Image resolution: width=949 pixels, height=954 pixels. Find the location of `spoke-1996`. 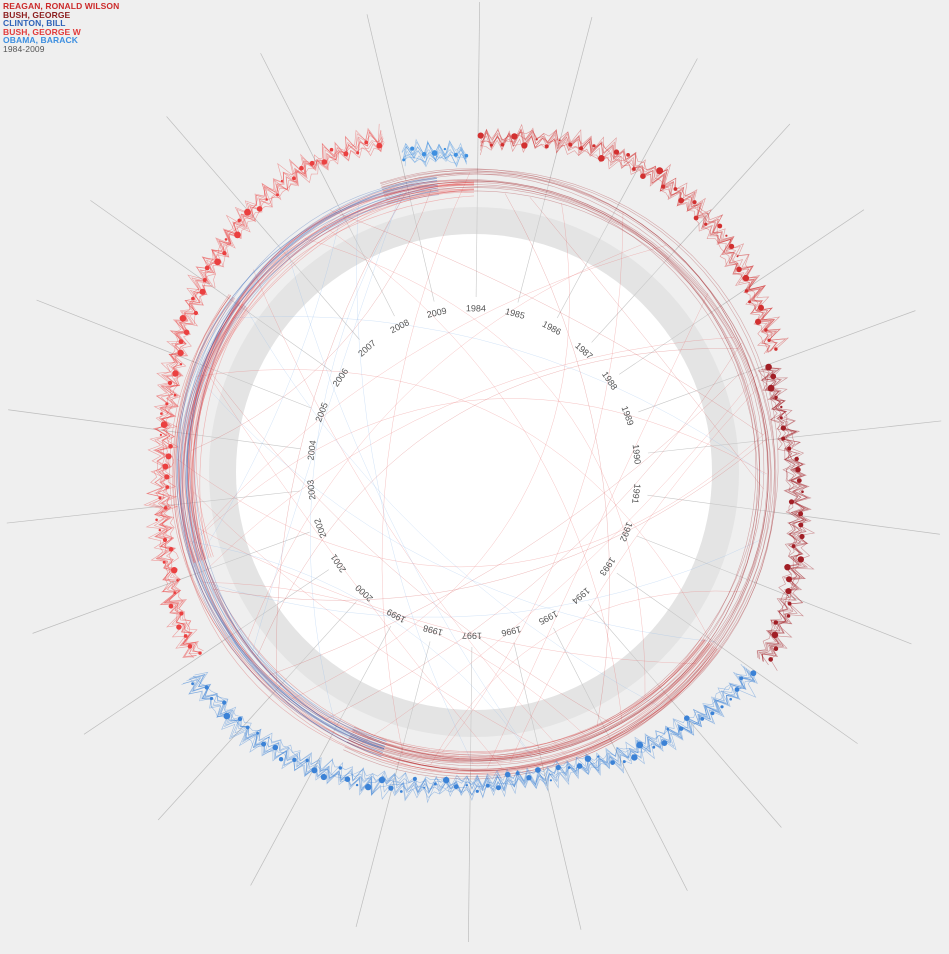

spoke-1996 is located at coordinates (561, 847).